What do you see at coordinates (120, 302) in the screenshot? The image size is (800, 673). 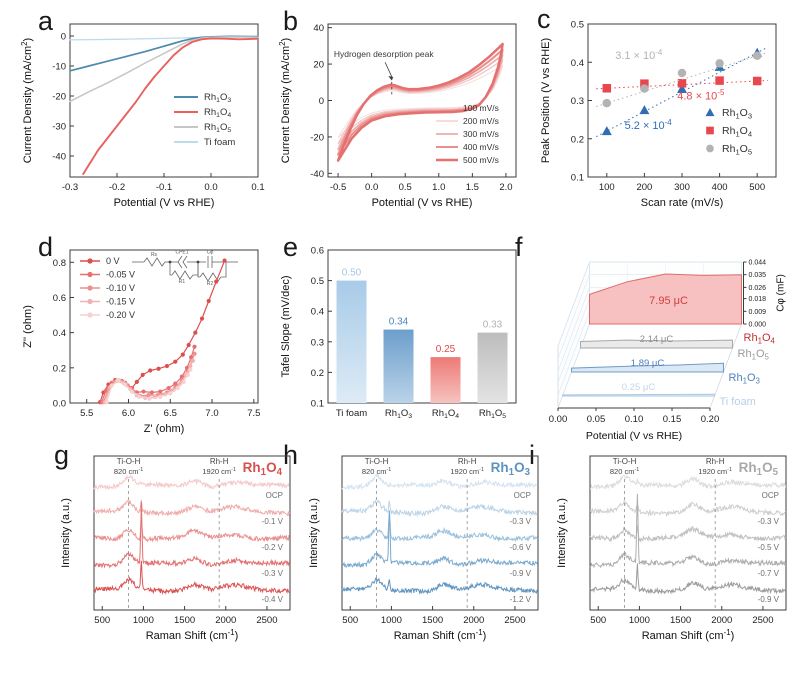 I see `legend-label: -0.15 V` at bounding box center [120, 302].